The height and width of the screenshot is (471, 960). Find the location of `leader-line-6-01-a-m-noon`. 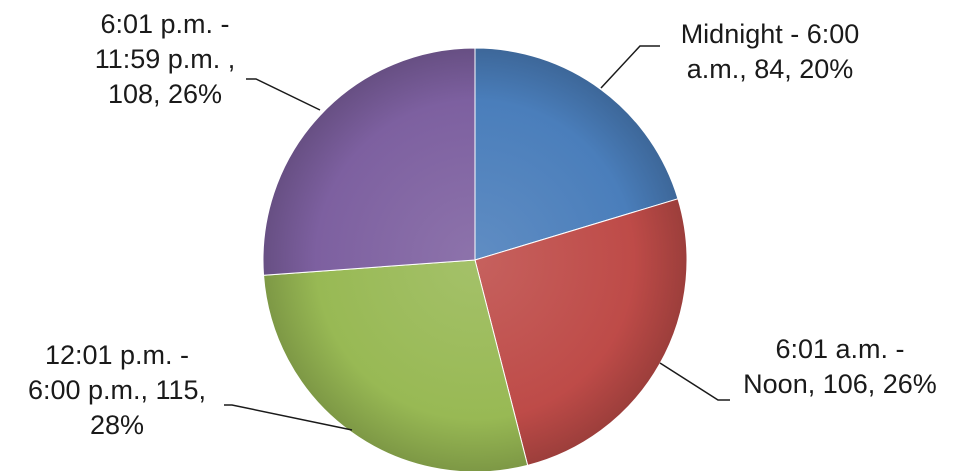

leader-line-6-01-a-m-noon is located at coordinates (694, 381).